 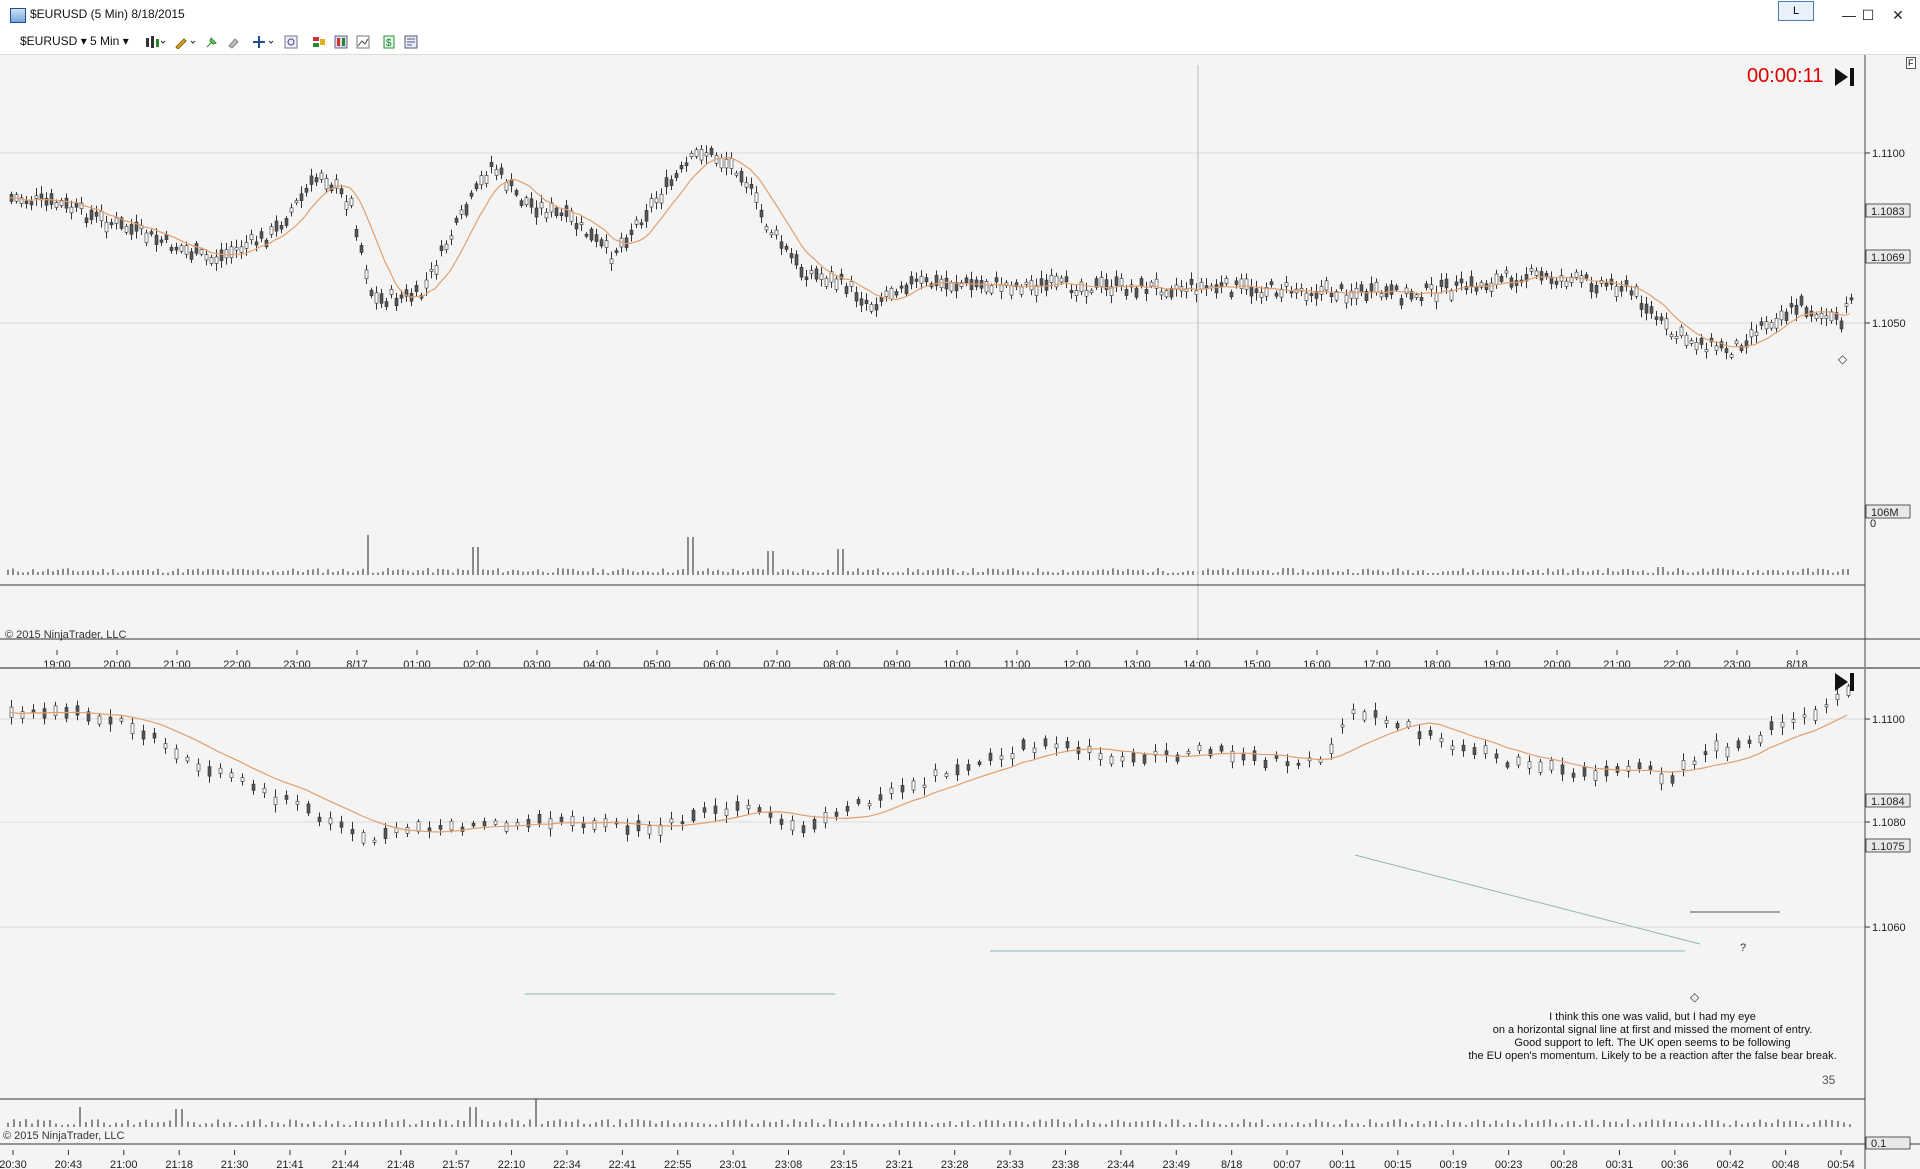 What do you see at coordinates (1066, 1164) in the screenshot?
I see `time-label: 23:38` at bounding box center [1066, 1164].